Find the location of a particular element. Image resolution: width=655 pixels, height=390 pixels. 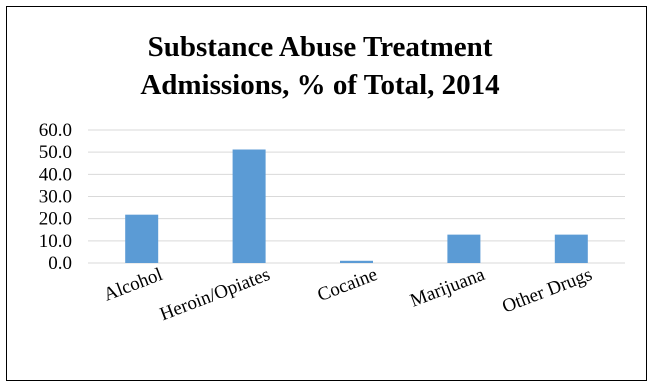

y-tick-label: 20.0 is located at coordinates (55, 219).